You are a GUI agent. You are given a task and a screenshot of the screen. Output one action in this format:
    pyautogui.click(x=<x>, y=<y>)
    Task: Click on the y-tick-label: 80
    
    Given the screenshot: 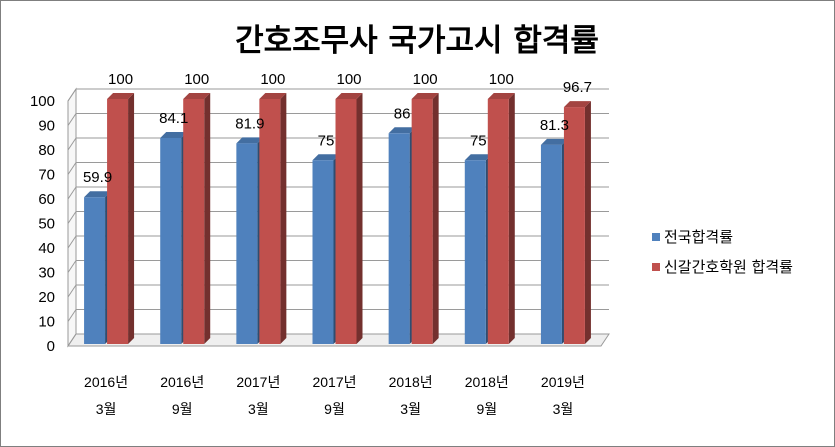 What is the action you would take?
    pyautogui.click(x=46, y=150)
    